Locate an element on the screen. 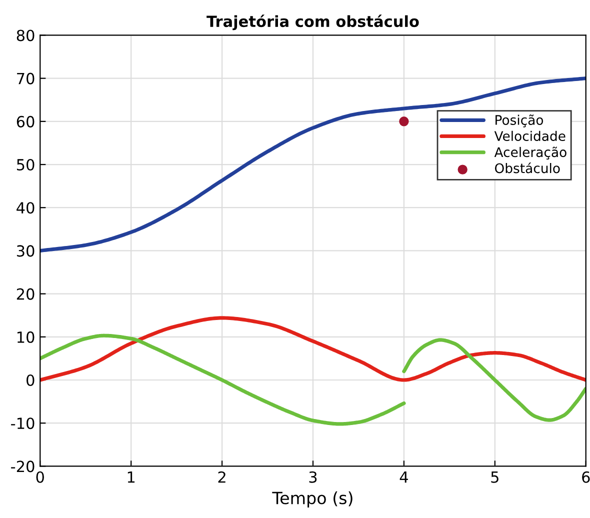 The height and width of the screenshot is (518, 590). x-tick-label: 0 is located at coordinates (40, 477).